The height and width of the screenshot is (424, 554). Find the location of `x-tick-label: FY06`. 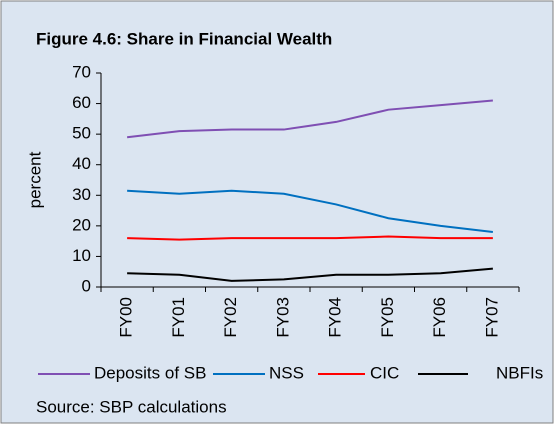

x-tick-label: FY06 is located at coordinates (439, 317).